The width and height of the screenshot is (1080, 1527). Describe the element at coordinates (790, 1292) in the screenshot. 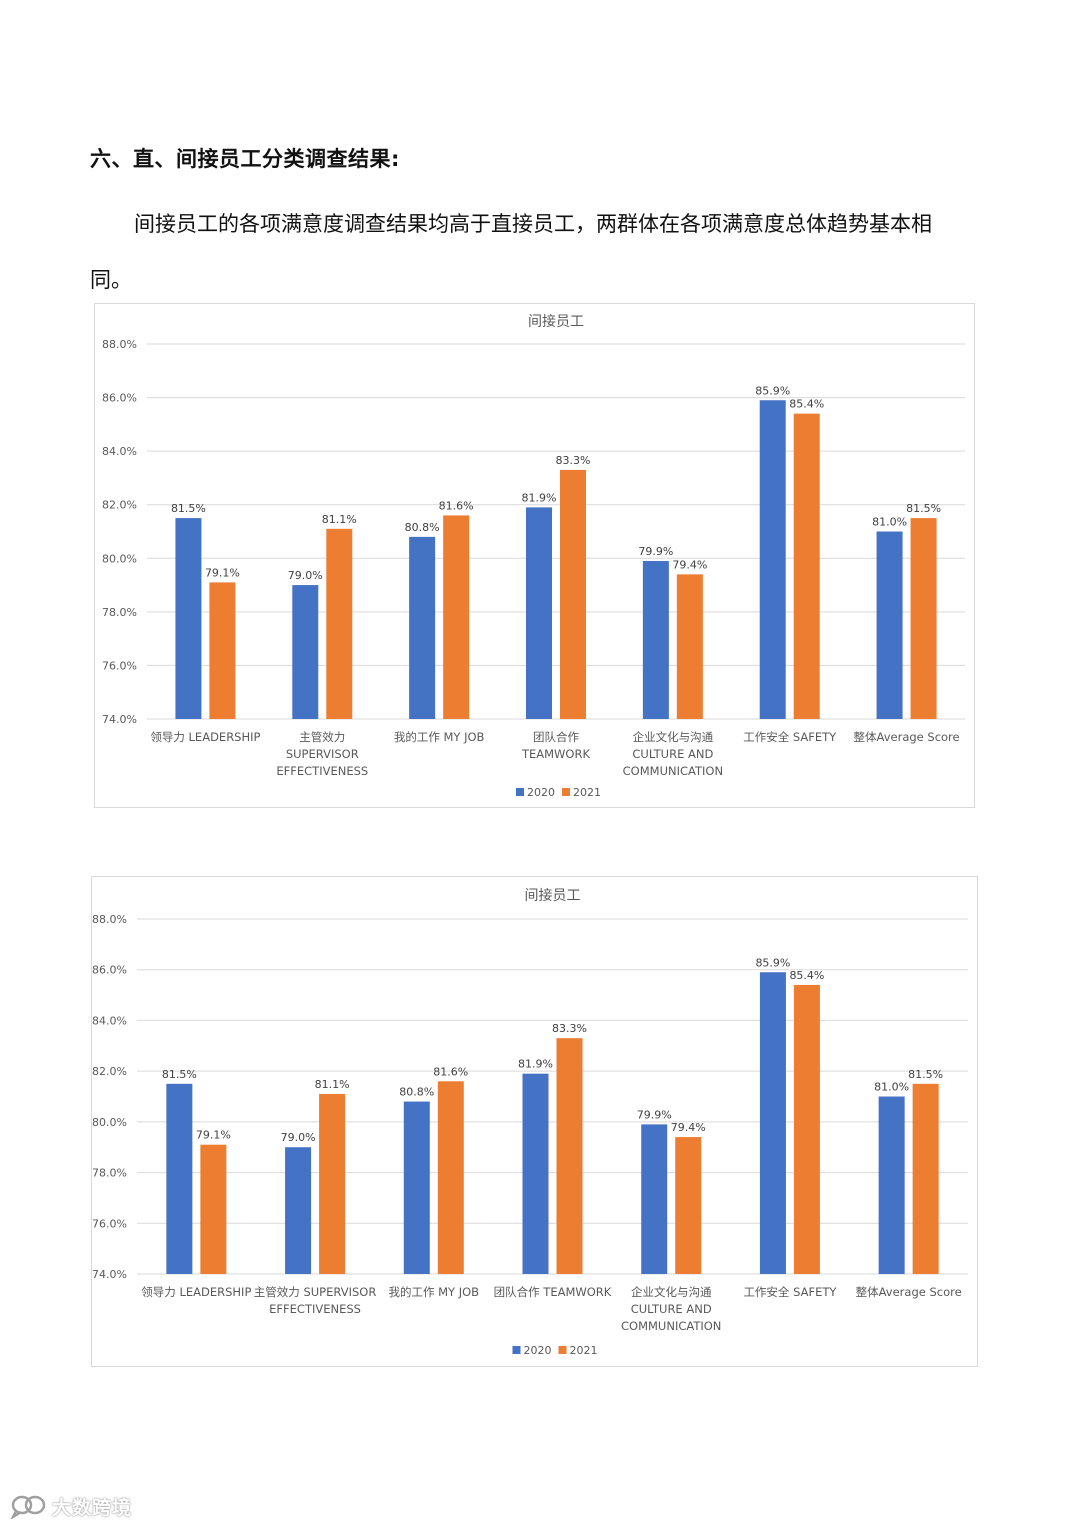

I see `x-tick-label: 工作安全 SAFETY` at that location.